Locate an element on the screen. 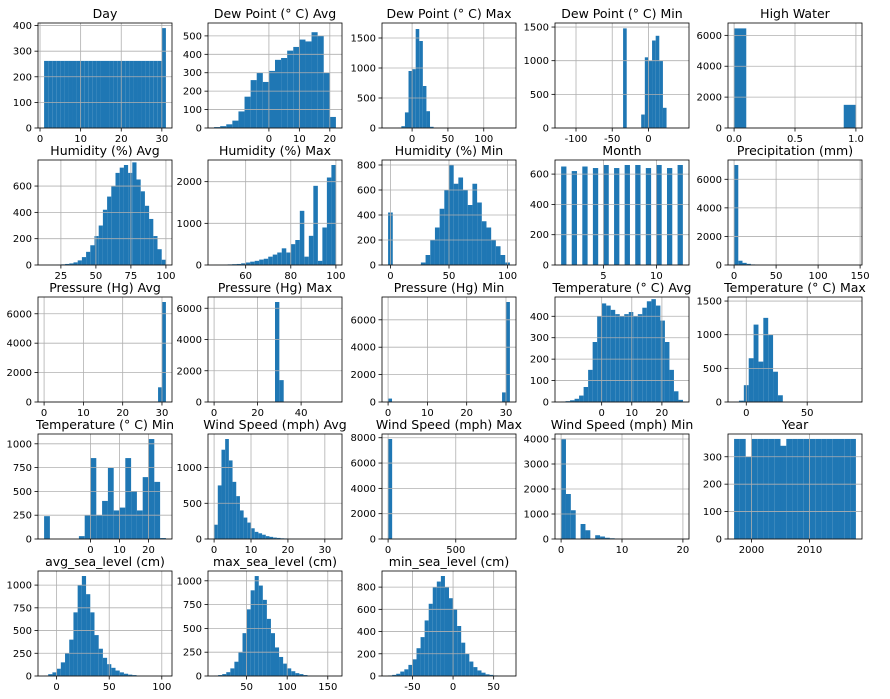  y-tick-label: 400 is located at coordinates (539, 317).